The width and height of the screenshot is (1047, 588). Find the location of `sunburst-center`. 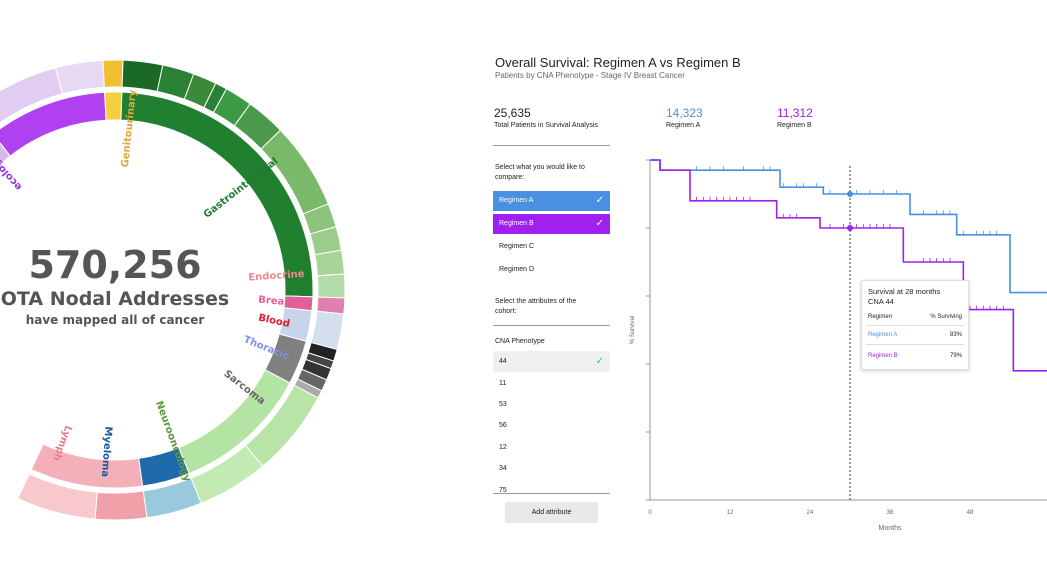

sunburst-center is located at coordinates (137, 290).